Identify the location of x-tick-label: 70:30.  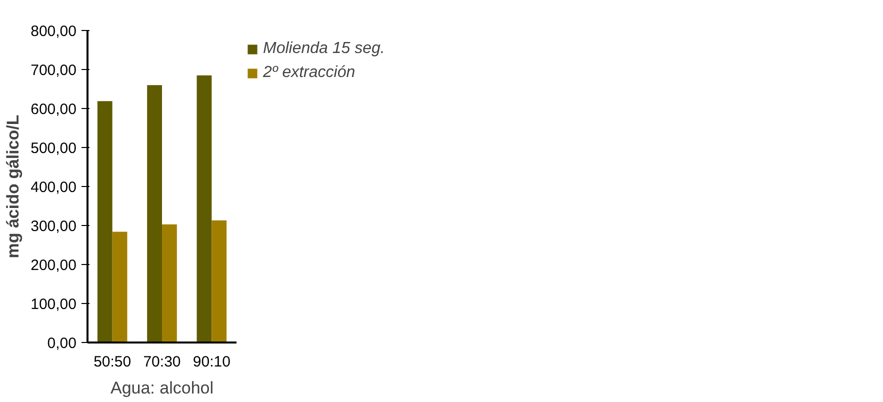
(162, 362).